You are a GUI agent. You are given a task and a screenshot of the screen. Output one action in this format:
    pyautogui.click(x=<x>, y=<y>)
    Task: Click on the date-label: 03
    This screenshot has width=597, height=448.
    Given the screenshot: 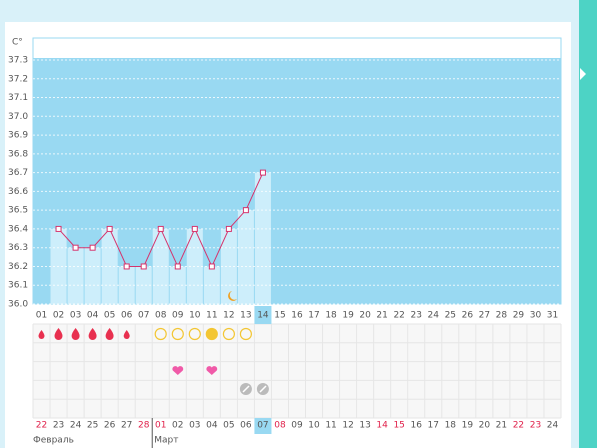 What is the action you would take?
    pyautogui.click(x=194, y=426)
    